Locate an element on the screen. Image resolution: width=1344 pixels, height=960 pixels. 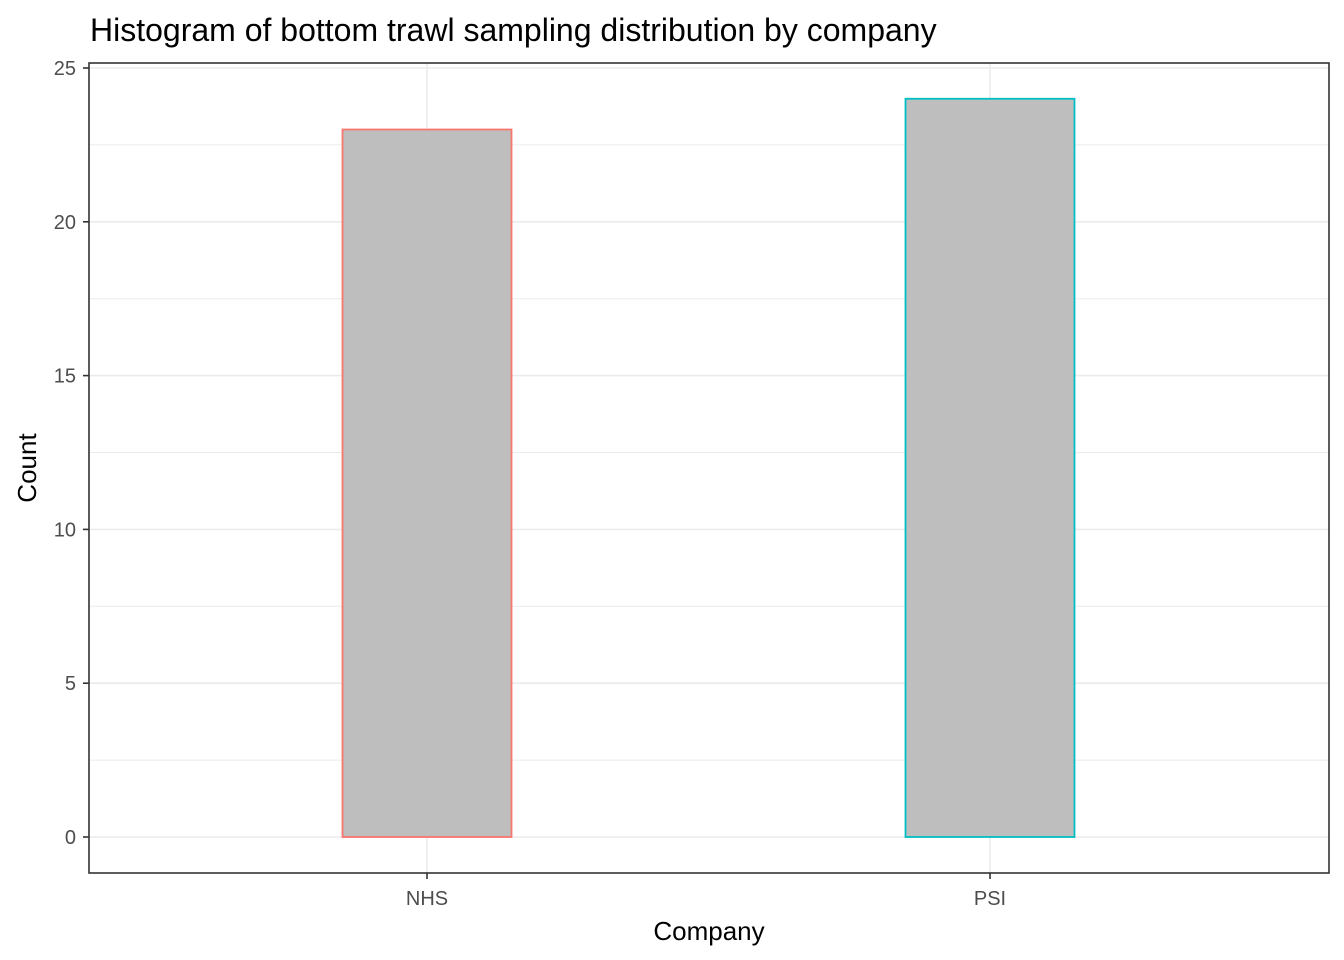
y-tick-label: 0 is located at coordinates (70, 838).